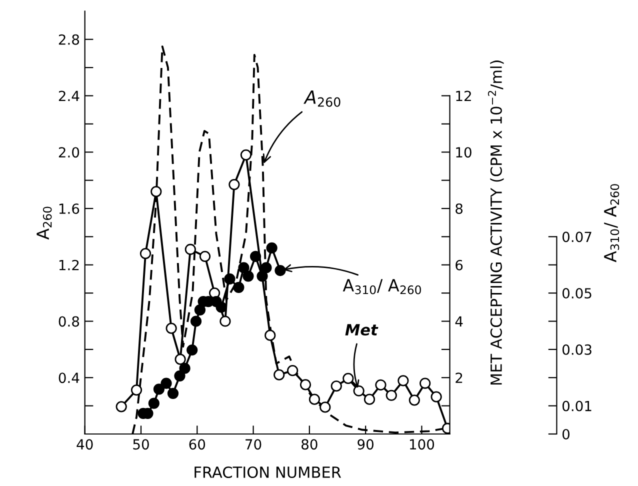 This screenshot has width=638, height=486. What do you see at coordinates (459, 265) in the screenshot?
I see `y2-tick-label: 6` at bounding box center [459, 265].